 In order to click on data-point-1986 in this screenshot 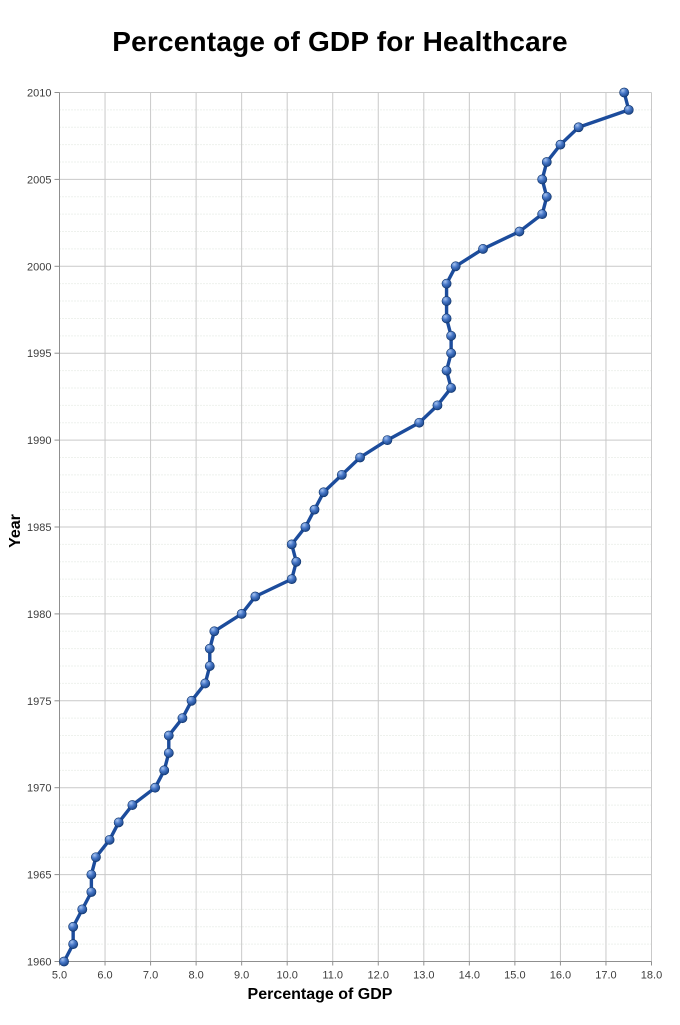, I will do `click(314, 509)`.